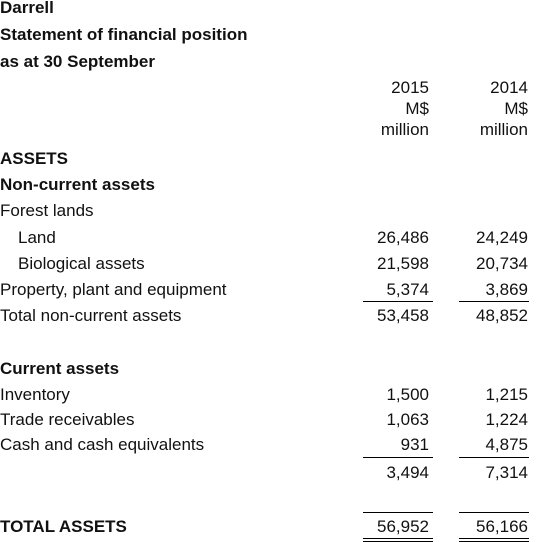 The width and height of the screenshot is (539, 542). I want to click on row-cash-2015: 931, so click(414, 444).